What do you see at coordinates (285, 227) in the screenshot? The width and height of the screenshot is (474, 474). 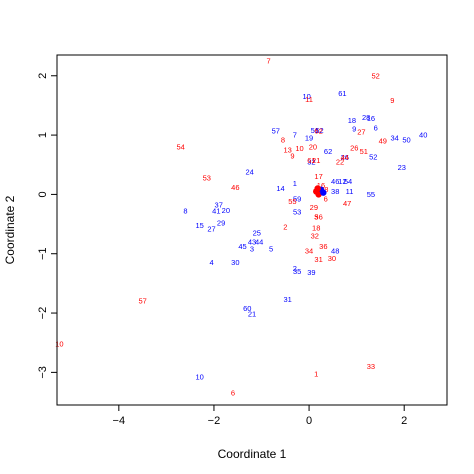 I see `red-point-label: 2` at bounding box center [285, 227].